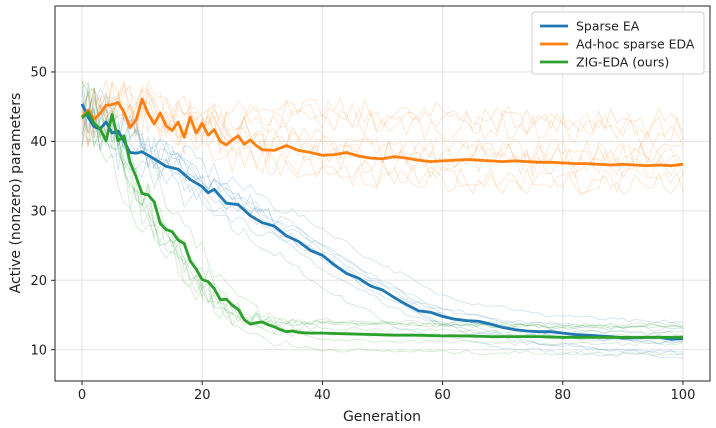 This screenshot has width=716, height=428. I want to click on y-tick-label: 50, so click(38, 72).